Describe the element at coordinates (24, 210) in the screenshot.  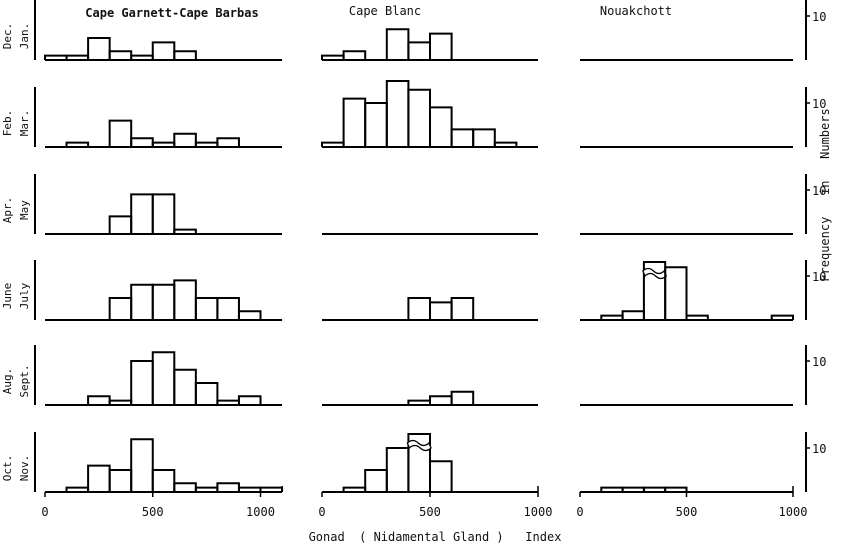
I see `period-label-line2: May` at that location.